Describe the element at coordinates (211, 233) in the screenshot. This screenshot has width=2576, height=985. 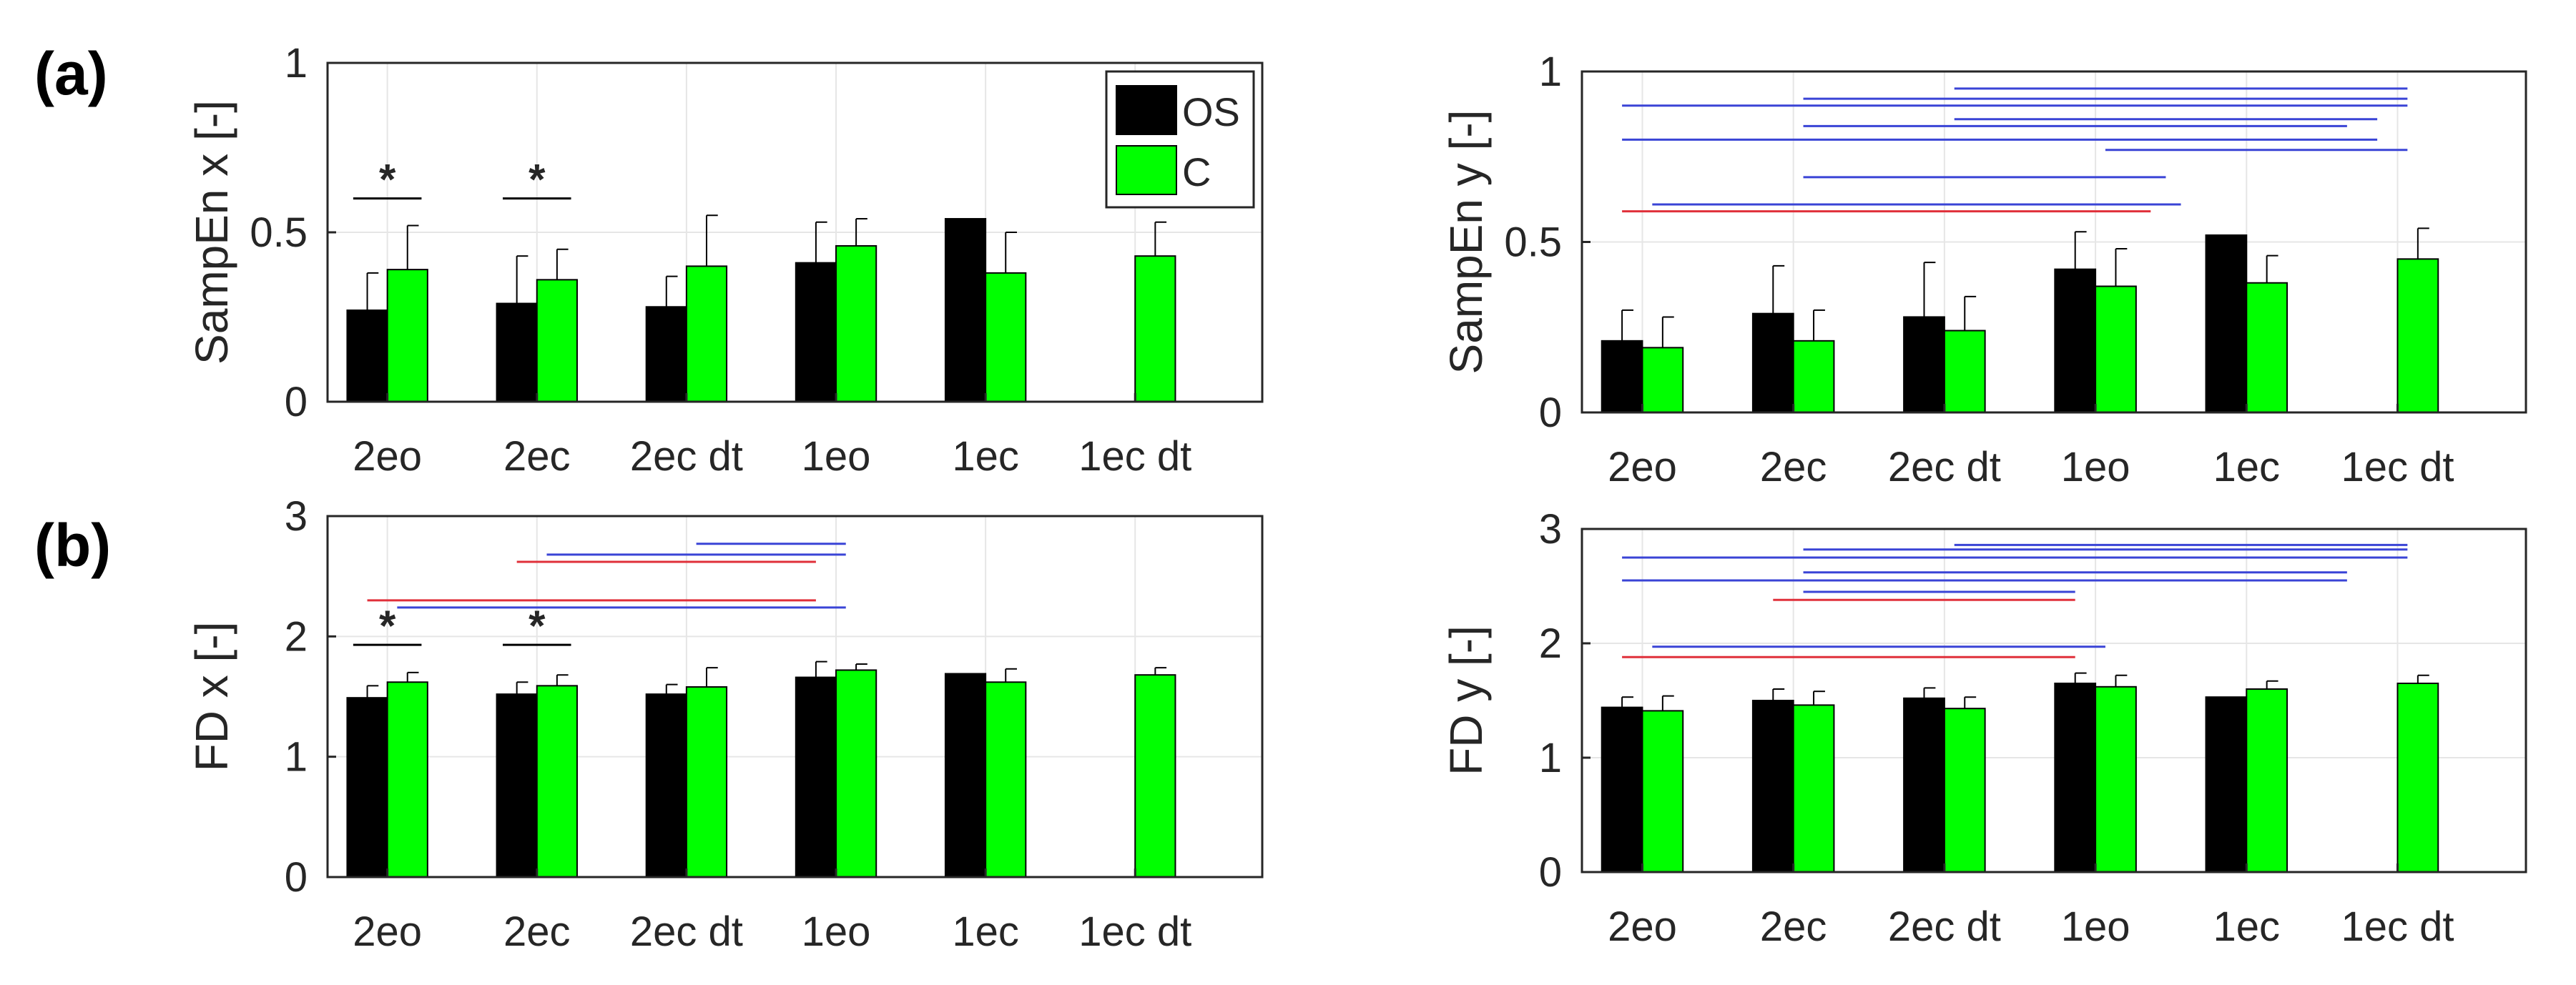
I see `y-axis-label: SampEn x [-]` at that location.